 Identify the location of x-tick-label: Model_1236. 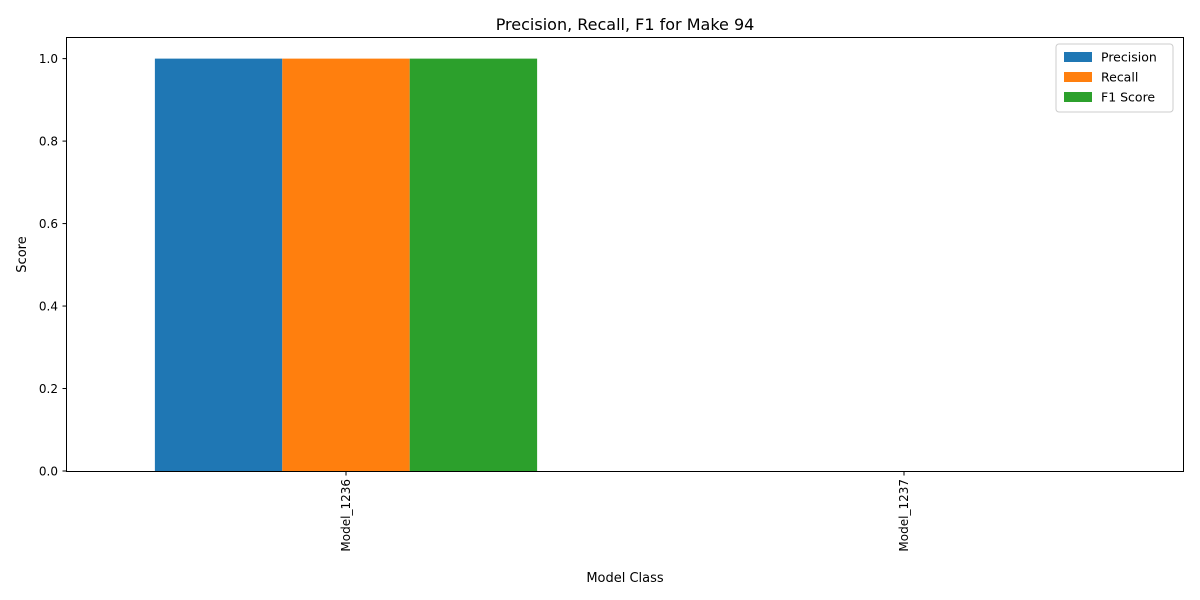
(346, 515).